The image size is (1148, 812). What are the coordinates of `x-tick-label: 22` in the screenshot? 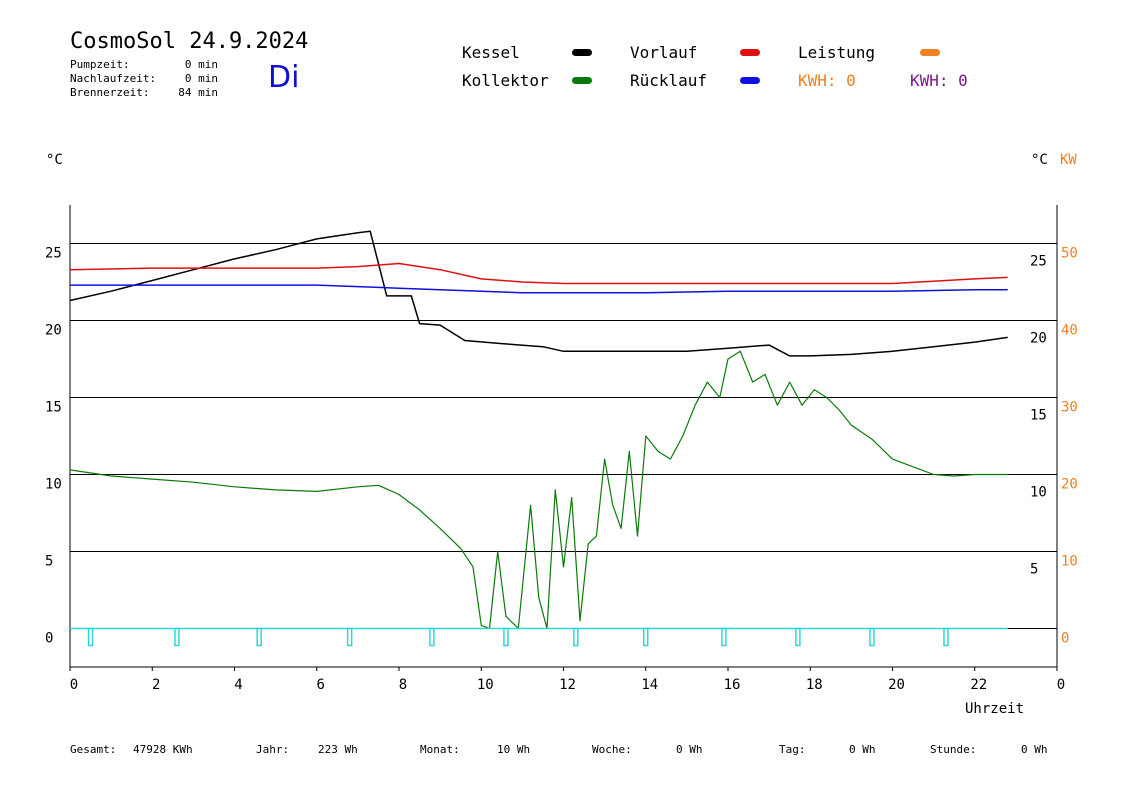 It's located at (978, 685).